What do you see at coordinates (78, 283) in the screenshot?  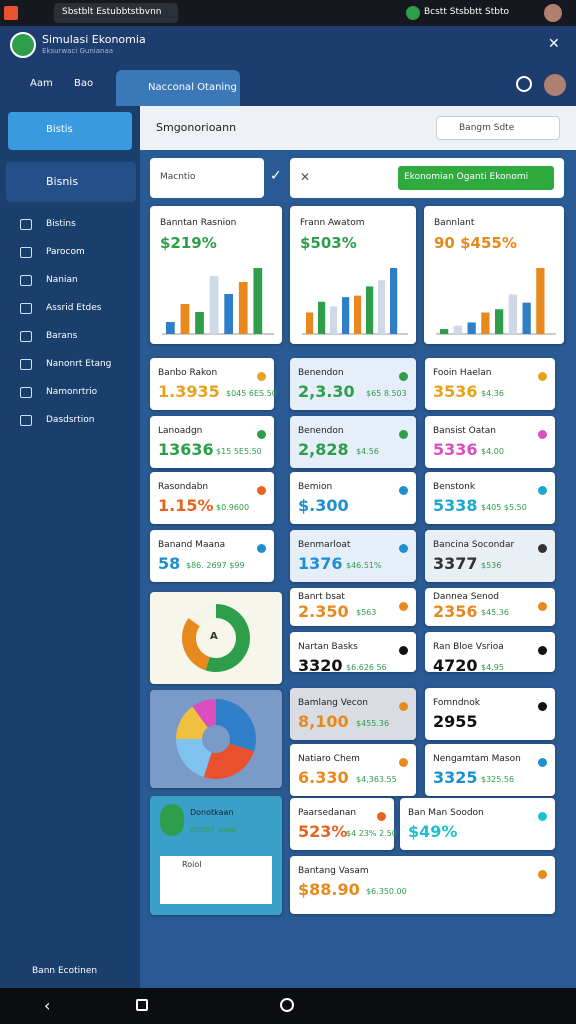 I see `sidebar-item: Nanian` at bounding box center [78, 283].